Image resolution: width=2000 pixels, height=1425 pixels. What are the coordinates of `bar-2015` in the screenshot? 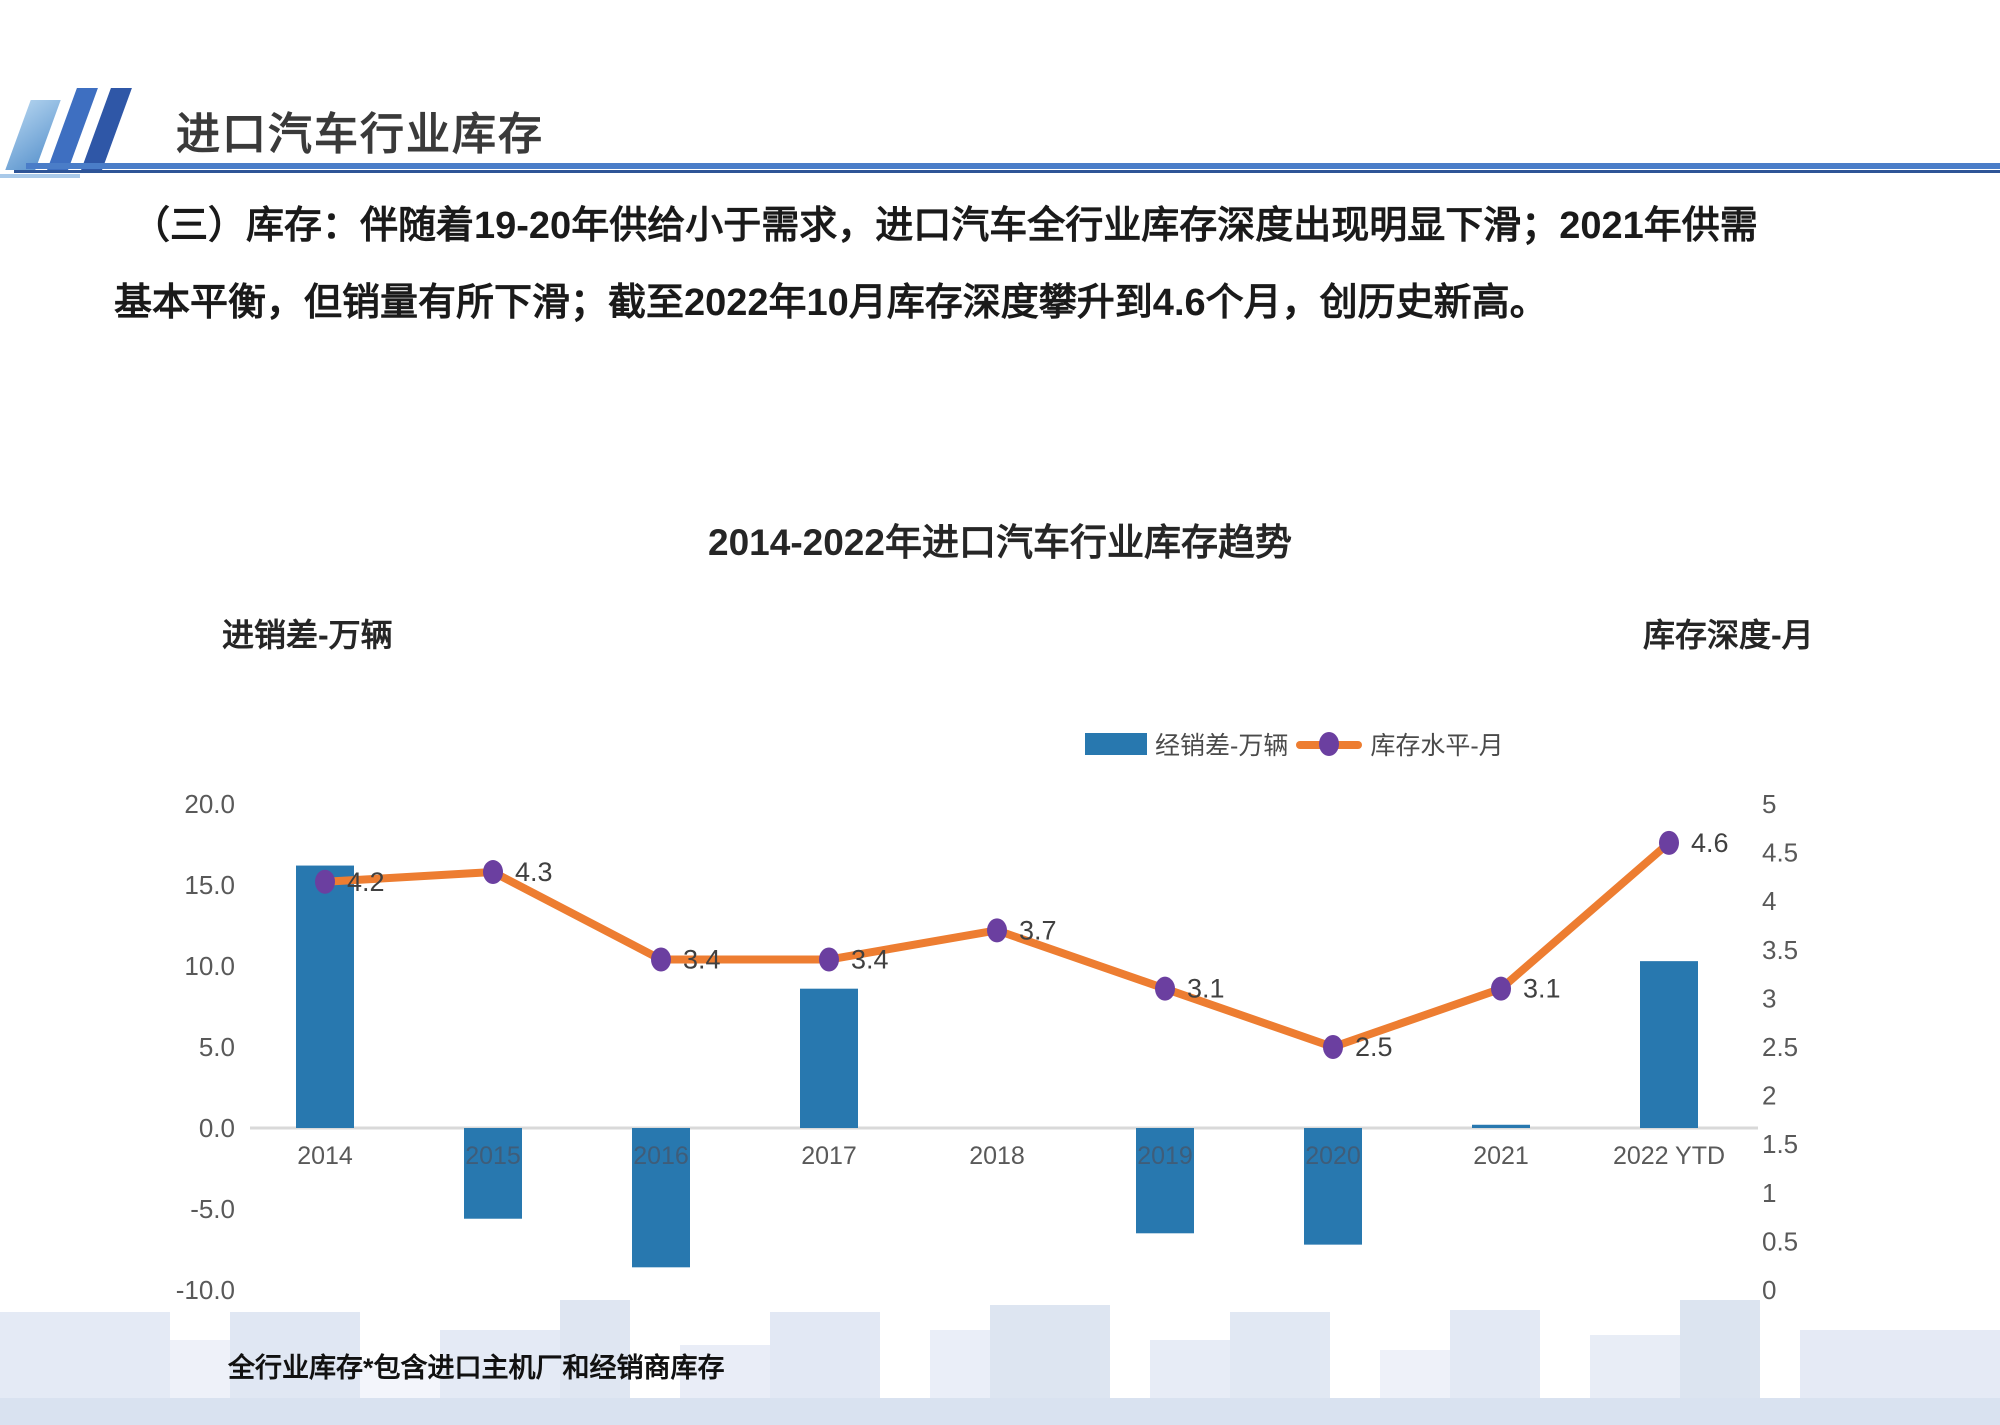 It's located at (493, 1173).